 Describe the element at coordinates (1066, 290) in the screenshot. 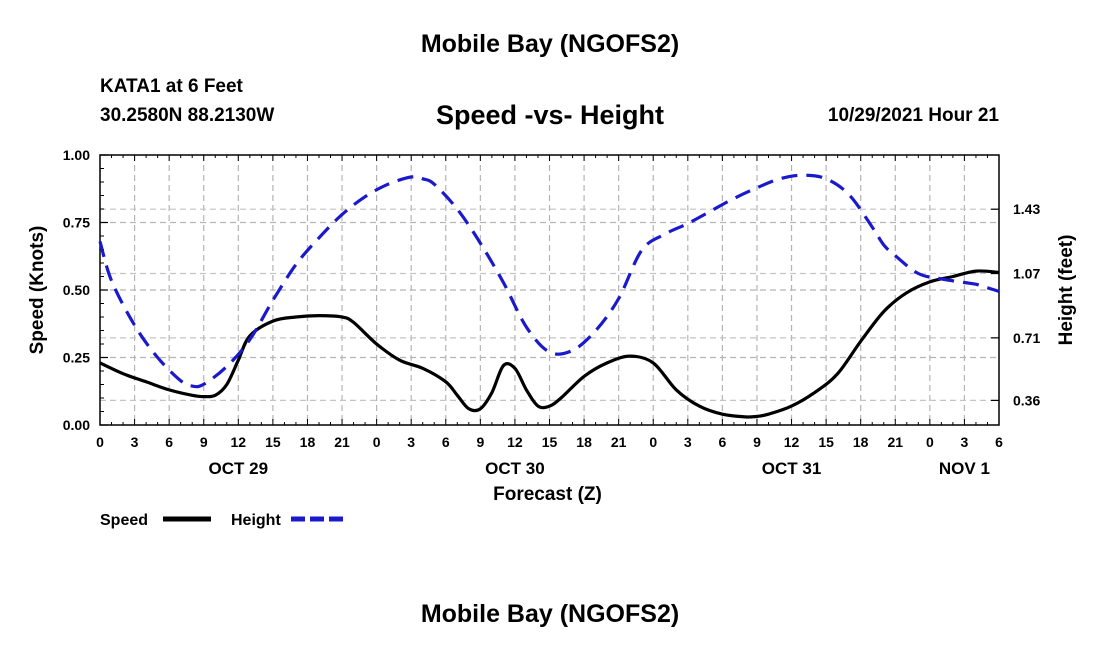

I see `y2-axis-title: Height (feet)` at that location.